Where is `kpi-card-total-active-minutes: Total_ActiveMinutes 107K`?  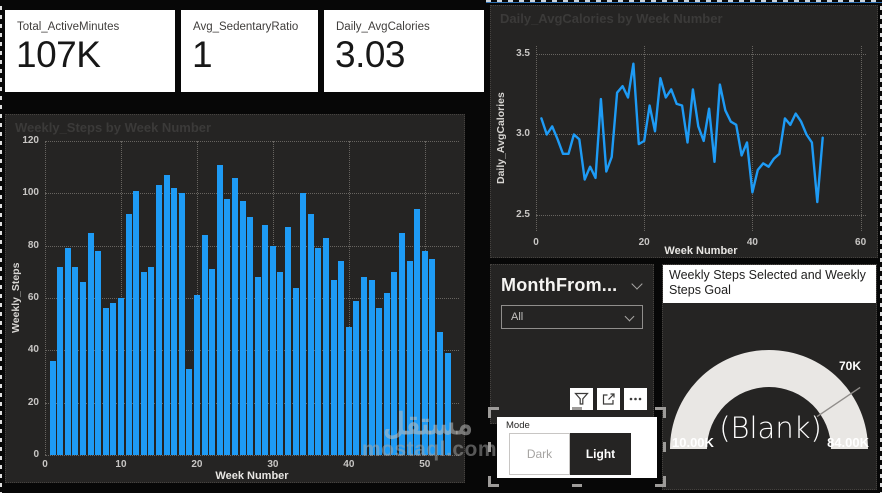
kpi-card-total-active-minutes: Total_ActiveMinutes 107K is located at coordinates (90, 51).